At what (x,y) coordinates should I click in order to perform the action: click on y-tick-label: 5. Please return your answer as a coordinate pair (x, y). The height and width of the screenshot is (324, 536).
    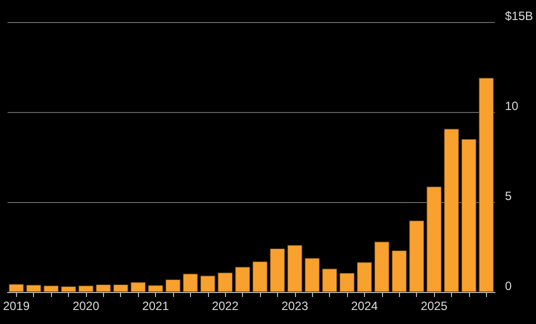
    Looking at the image, I should click on (508, 196).